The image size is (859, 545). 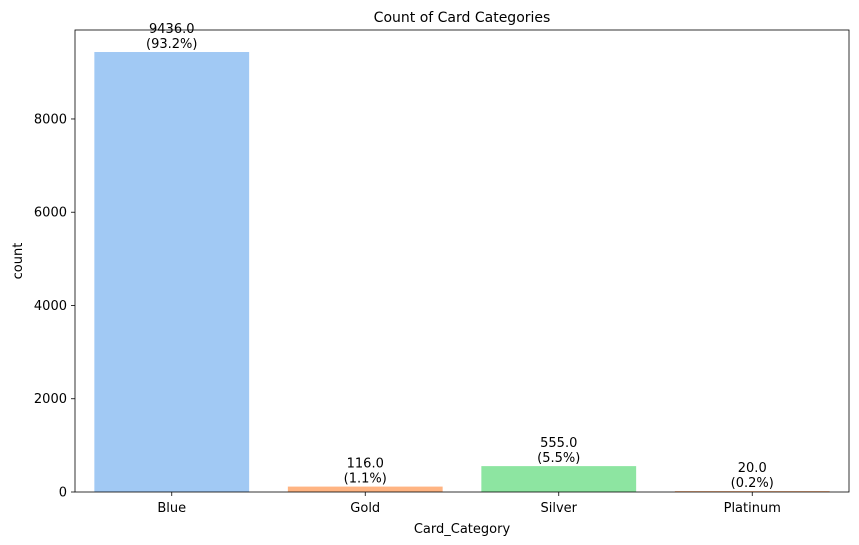 What do you see at coordinates (50, 306) in the screenshot?
I see `y-tick-label-4000: 4000` at bounding box center [50, 306].